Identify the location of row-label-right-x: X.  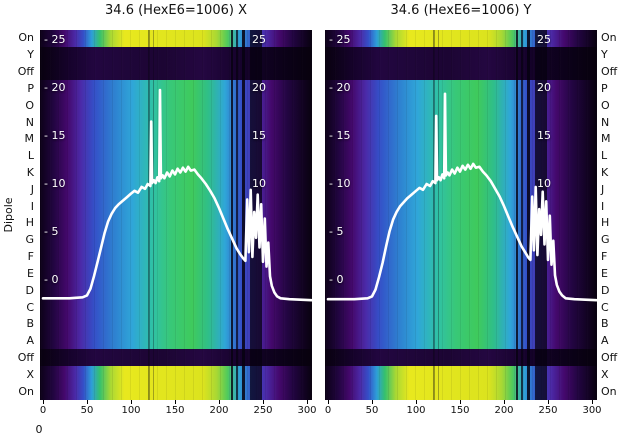
(605, 374).